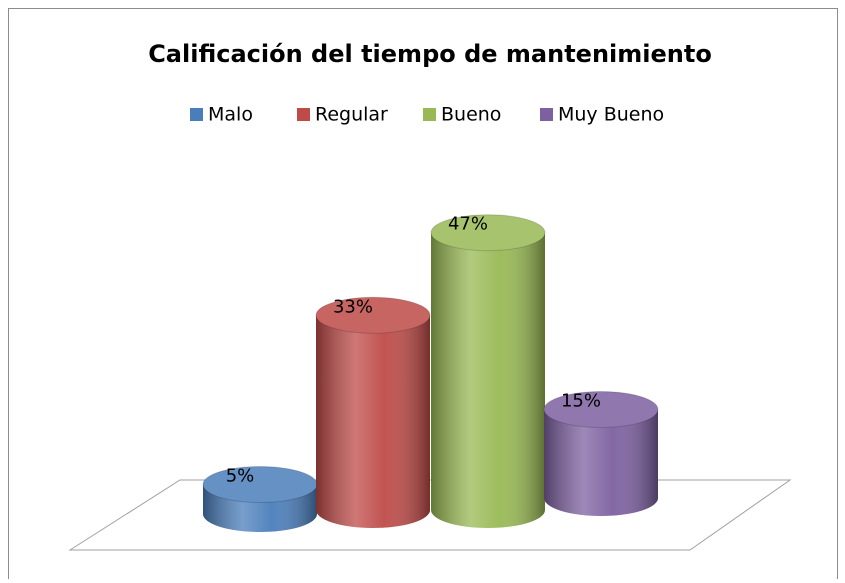 Image resolution: width=845 pixels, height=583 pixels. Describe the element at coordinates (351, 115) in the screenshot. I see `legend-label: Regular` at that location.